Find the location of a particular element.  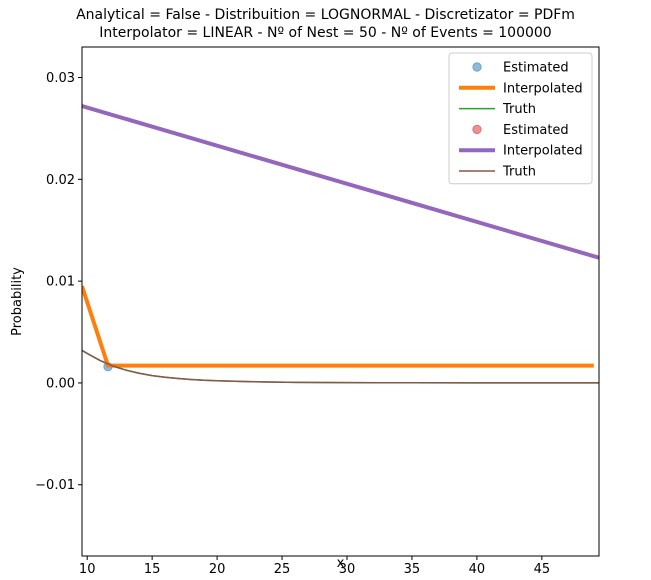

series-5-line is located at coordinates (340, 366).